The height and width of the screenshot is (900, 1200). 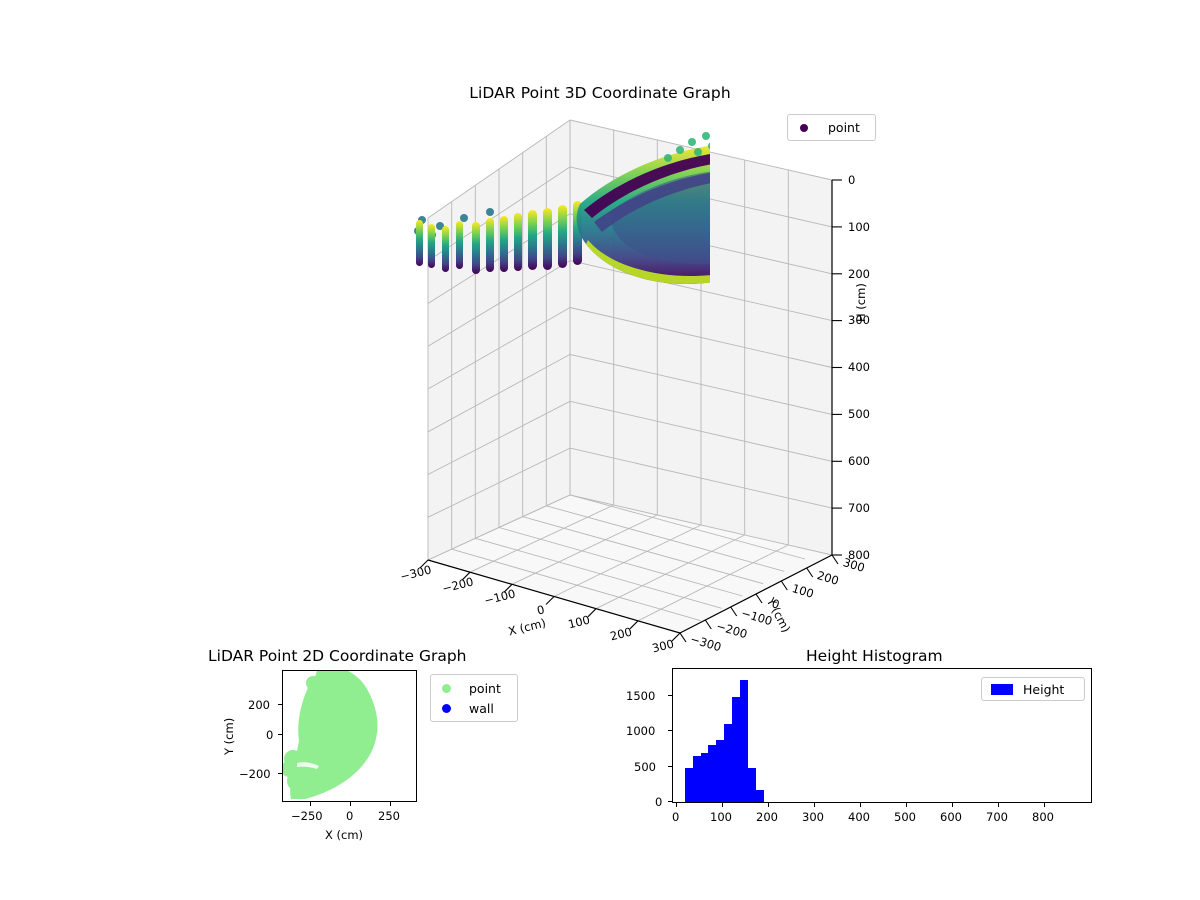 I want to click on hist-ytick-0: 0, so click(x=659, y=802).